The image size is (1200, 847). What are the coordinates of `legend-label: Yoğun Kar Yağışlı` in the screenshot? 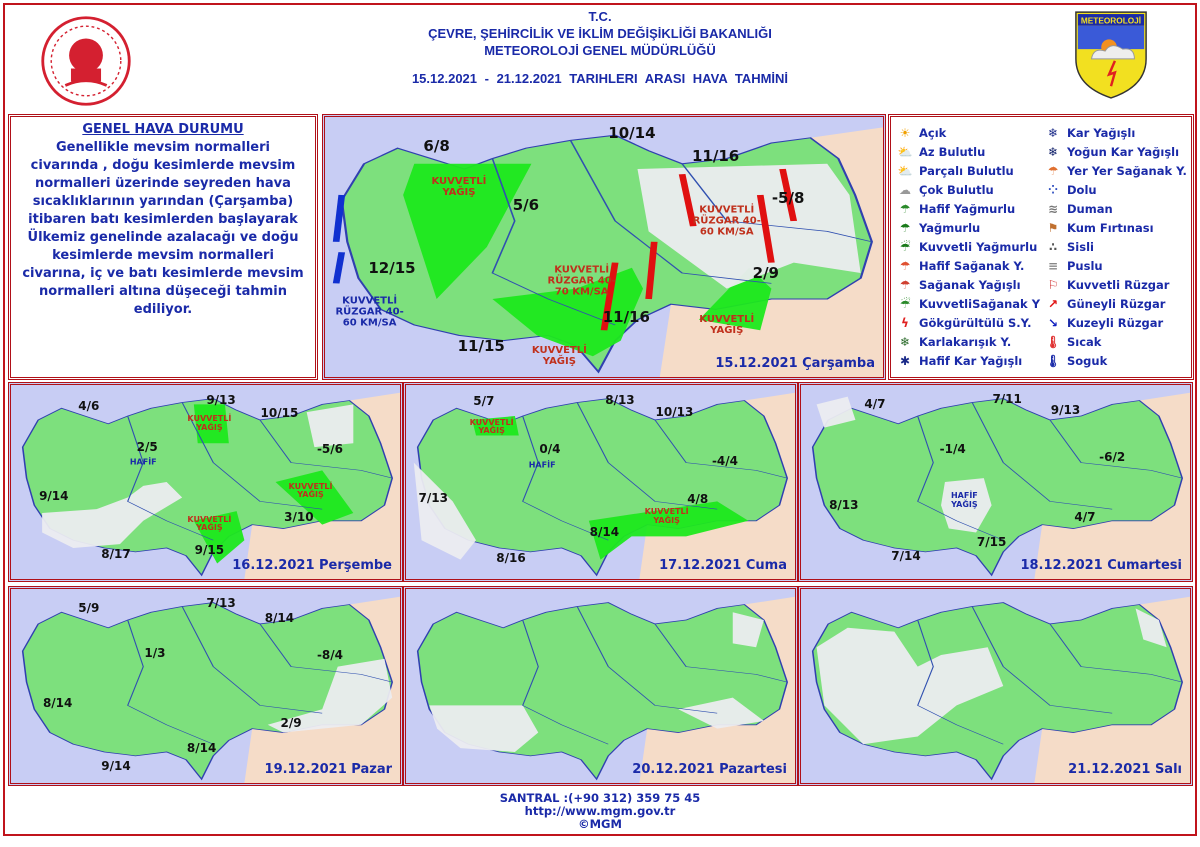 It's located at (1123, 151).